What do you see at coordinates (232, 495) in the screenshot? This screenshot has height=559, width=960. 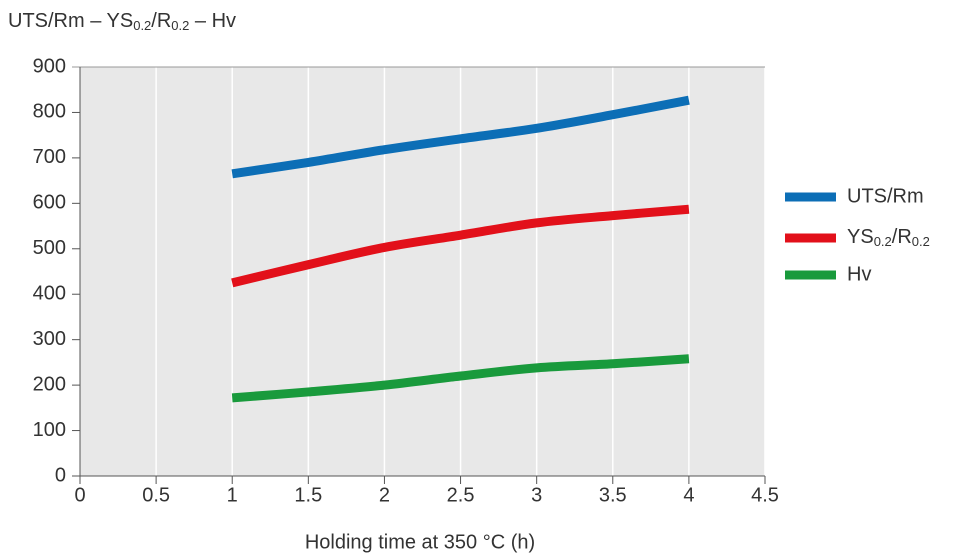 I see `x-tick-label: 1` at bounding box center [232, 495].